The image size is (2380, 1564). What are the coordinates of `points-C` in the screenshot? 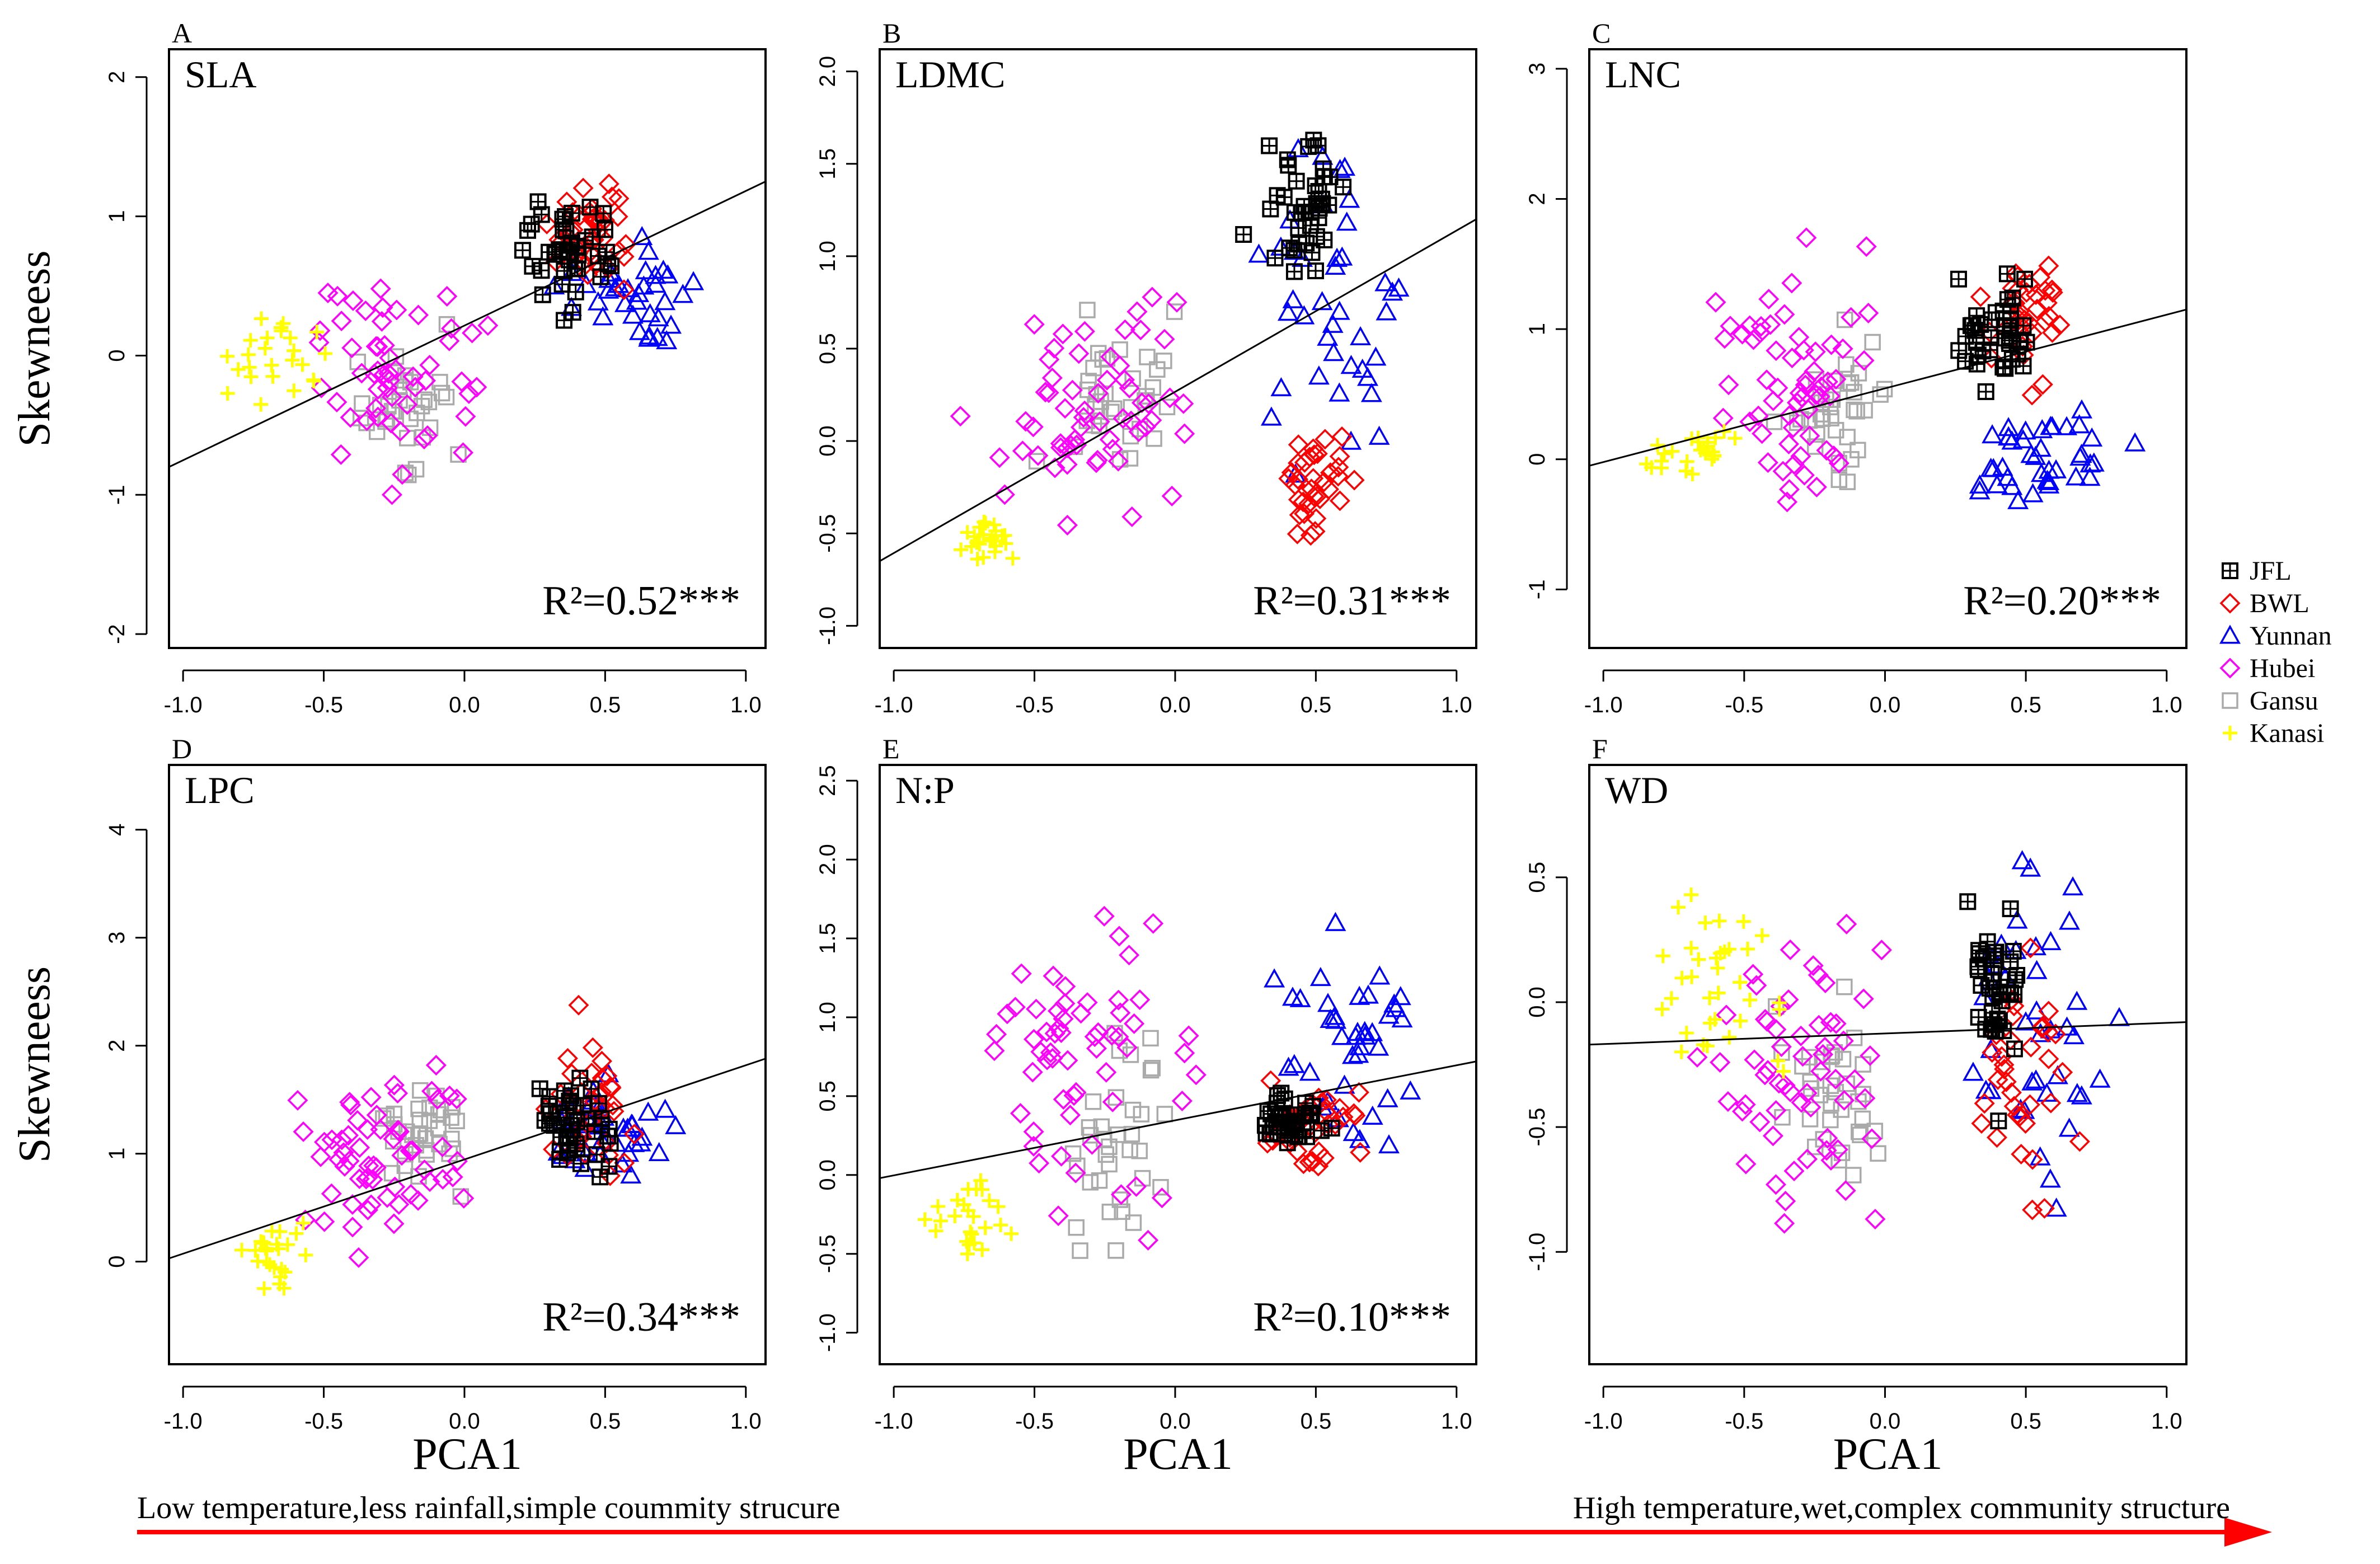 It's located at (1893, 370).